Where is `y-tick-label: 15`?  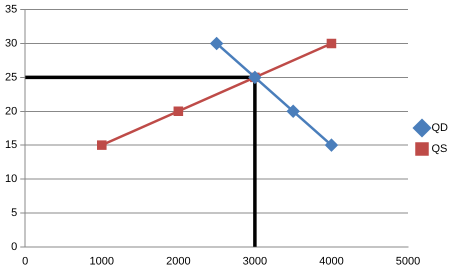 y-tick-label: 15 is located at coordinates (11, 145).